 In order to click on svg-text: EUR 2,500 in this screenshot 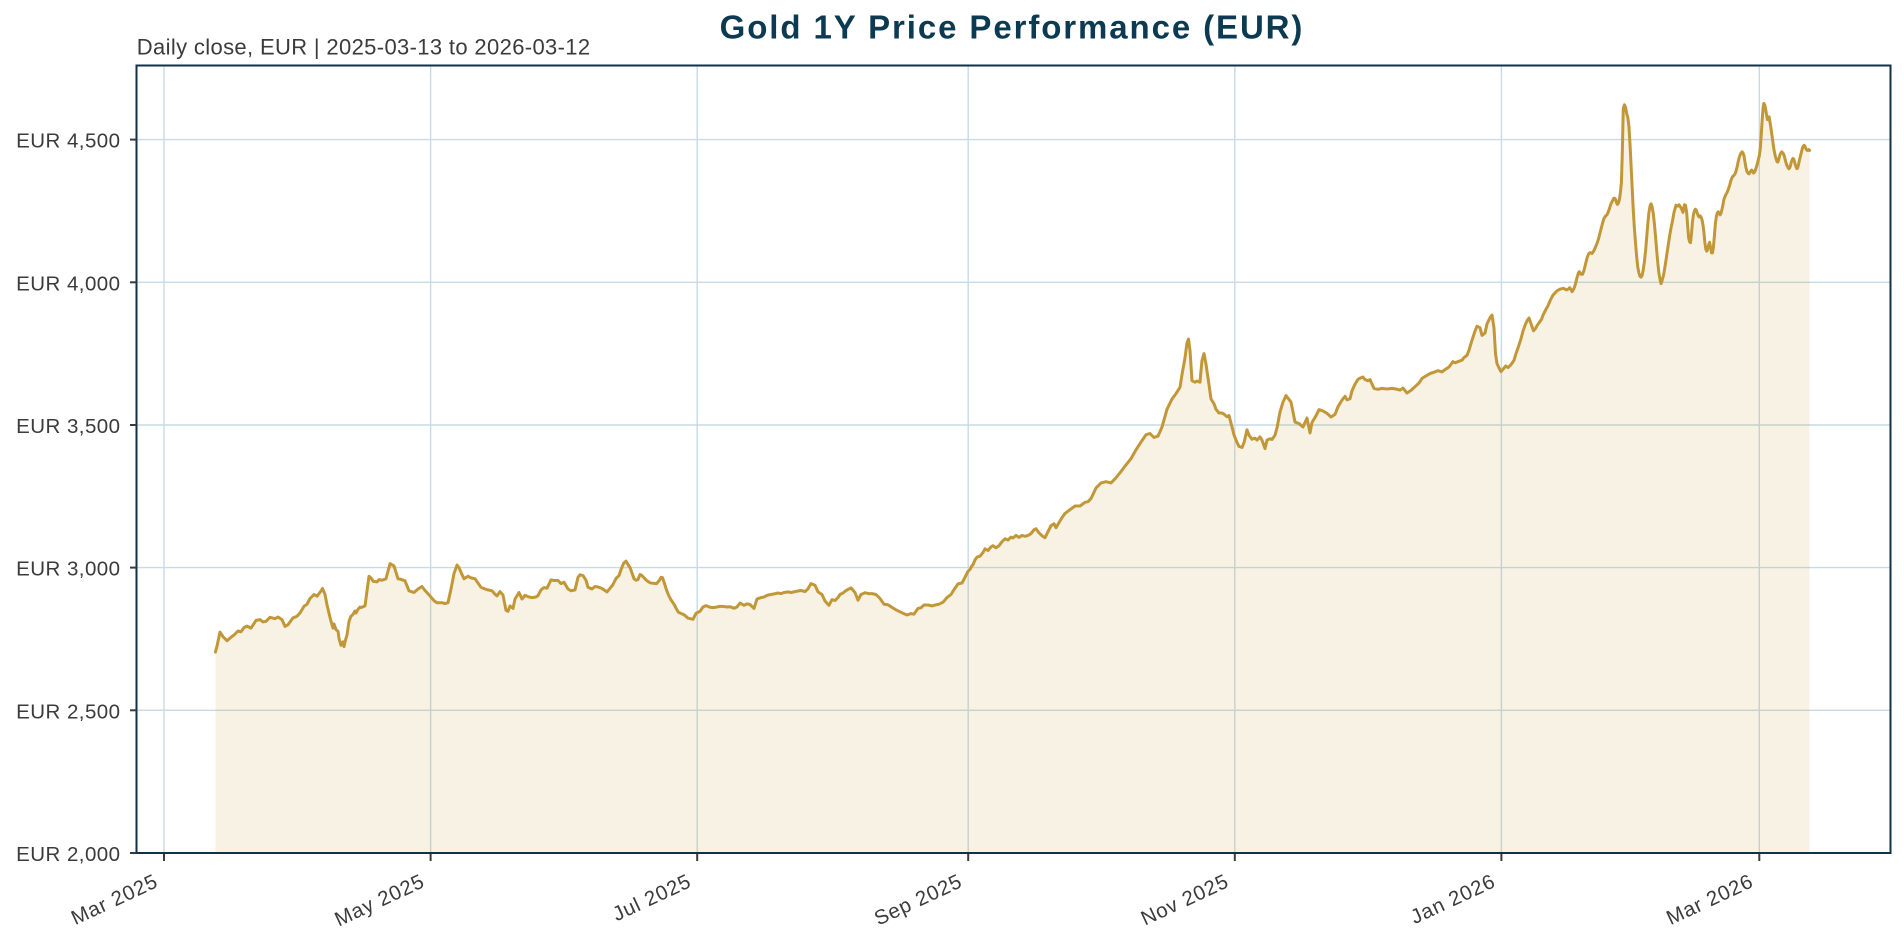, I will do `click(68, 711)`.